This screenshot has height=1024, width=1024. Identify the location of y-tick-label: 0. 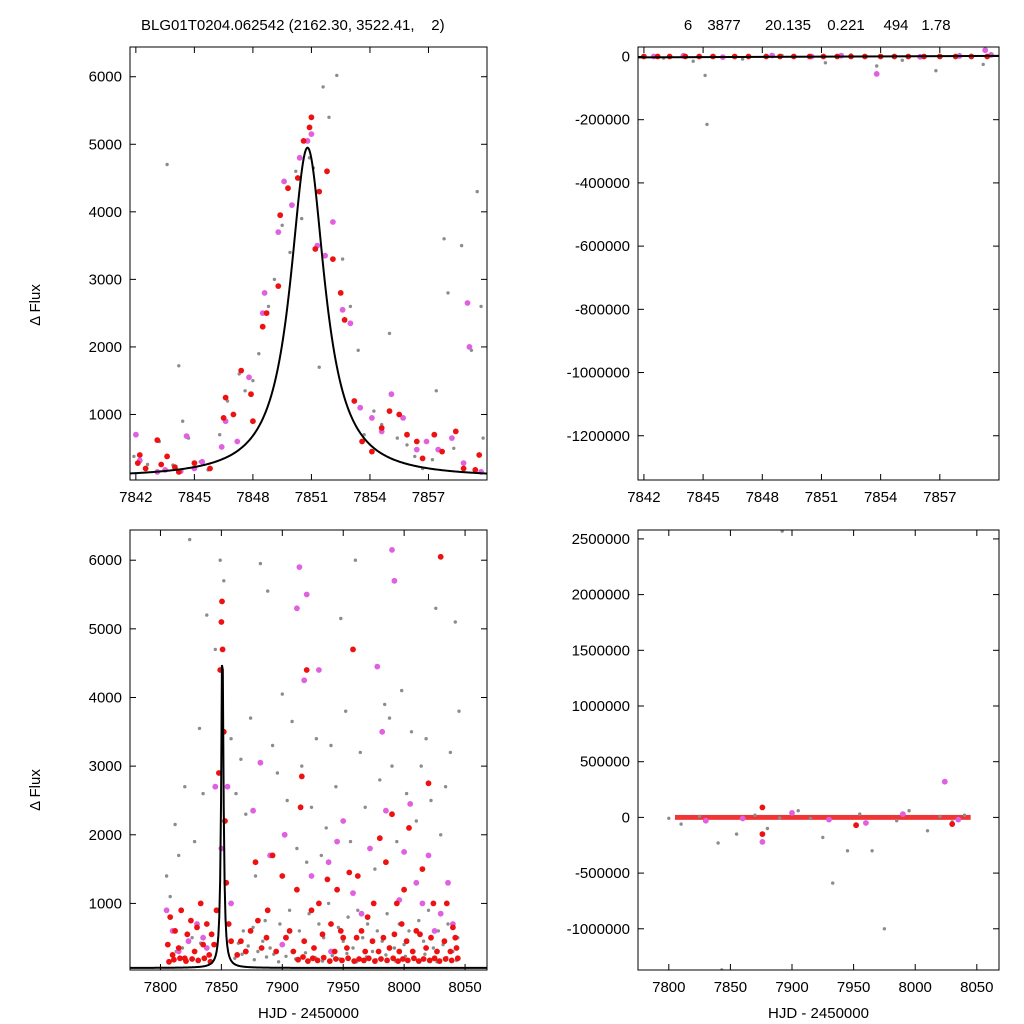
(626, 56).